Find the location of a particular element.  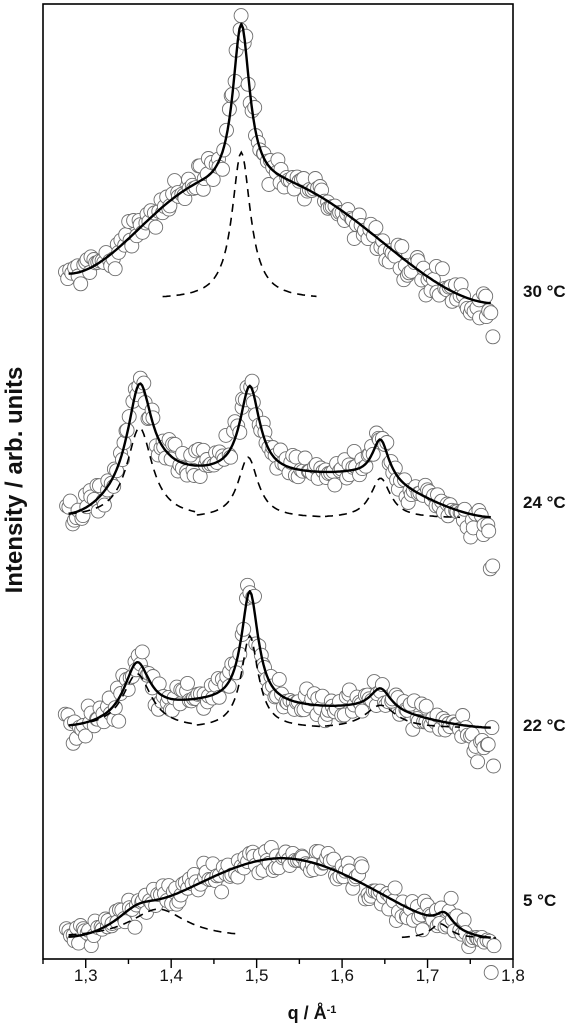

y-axis-title: Intensity / arb. units is located at coordinates (14, 480).